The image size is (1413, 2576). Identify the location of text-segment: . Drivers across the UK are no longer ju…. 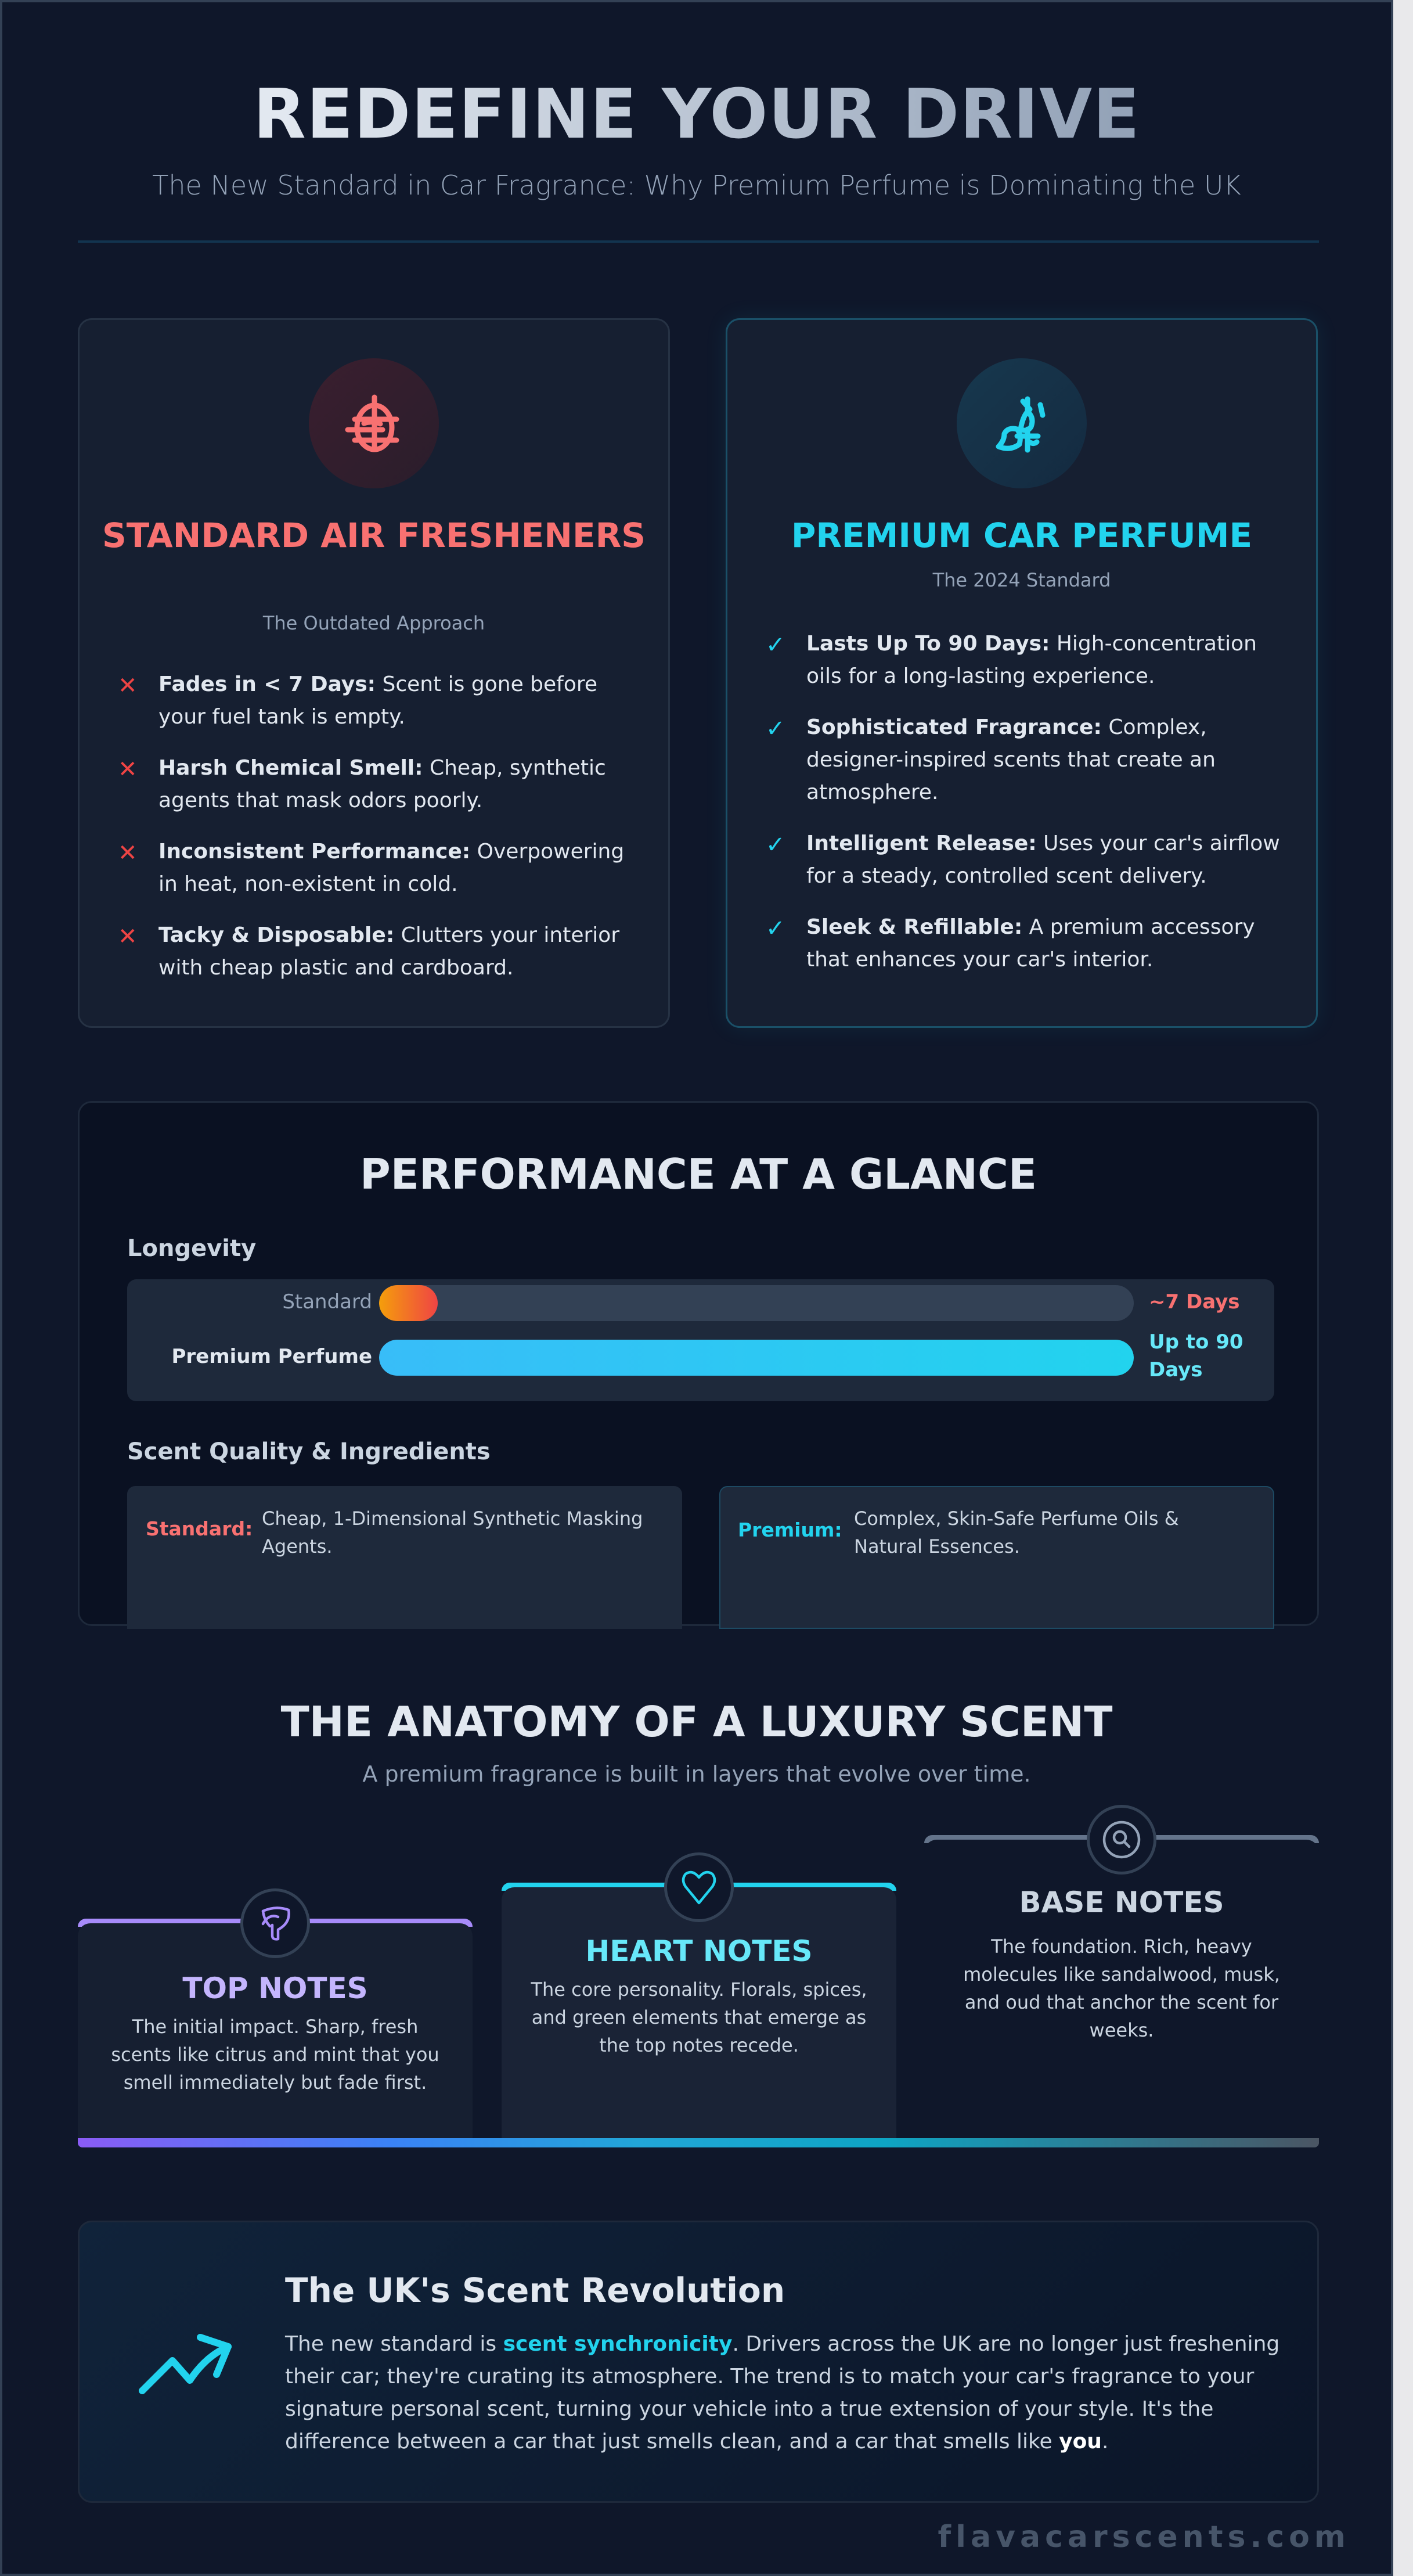
(783, 2392).